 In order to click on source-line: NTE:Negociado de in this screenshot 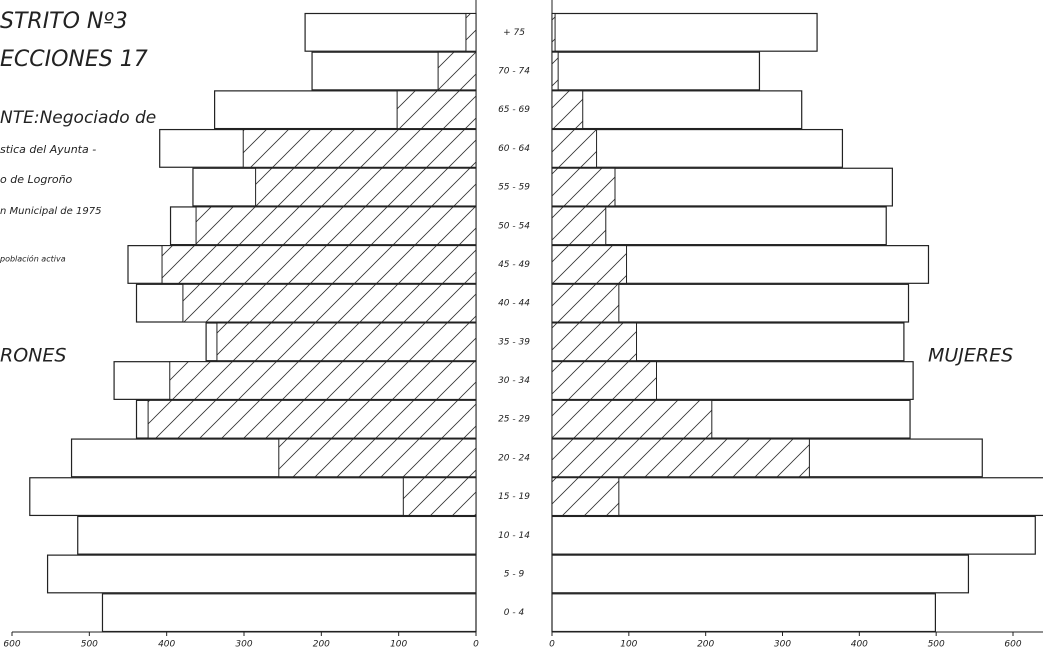, I will do `click(78, 118)`.